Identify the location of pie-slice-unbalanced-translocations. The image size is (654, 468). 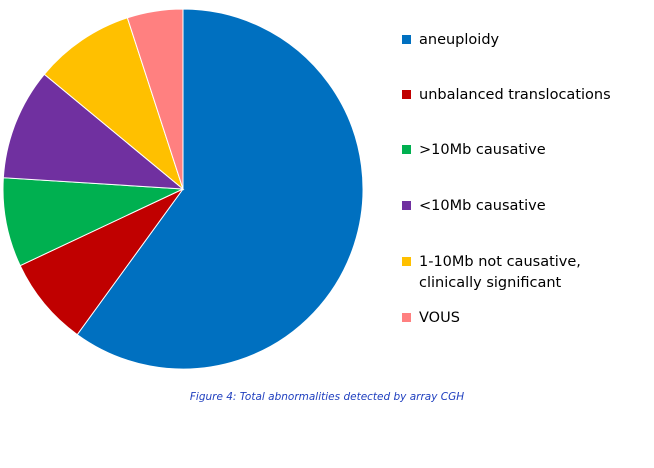
(101, 262).